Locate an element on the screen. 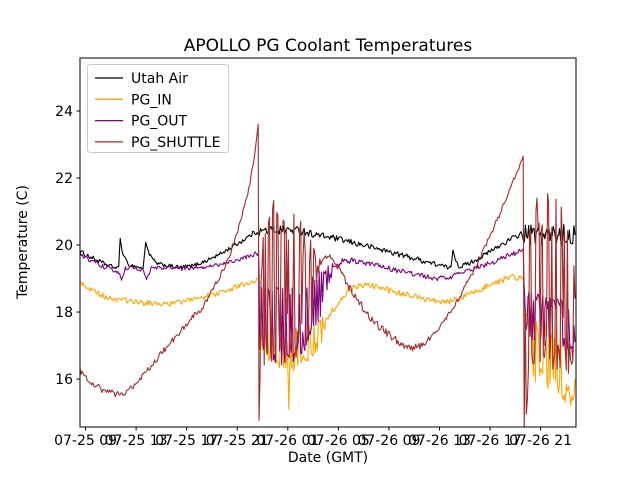 This screenshot has width=640, height=480. legend-label: PG_IN is located at coordinates (151, 100).